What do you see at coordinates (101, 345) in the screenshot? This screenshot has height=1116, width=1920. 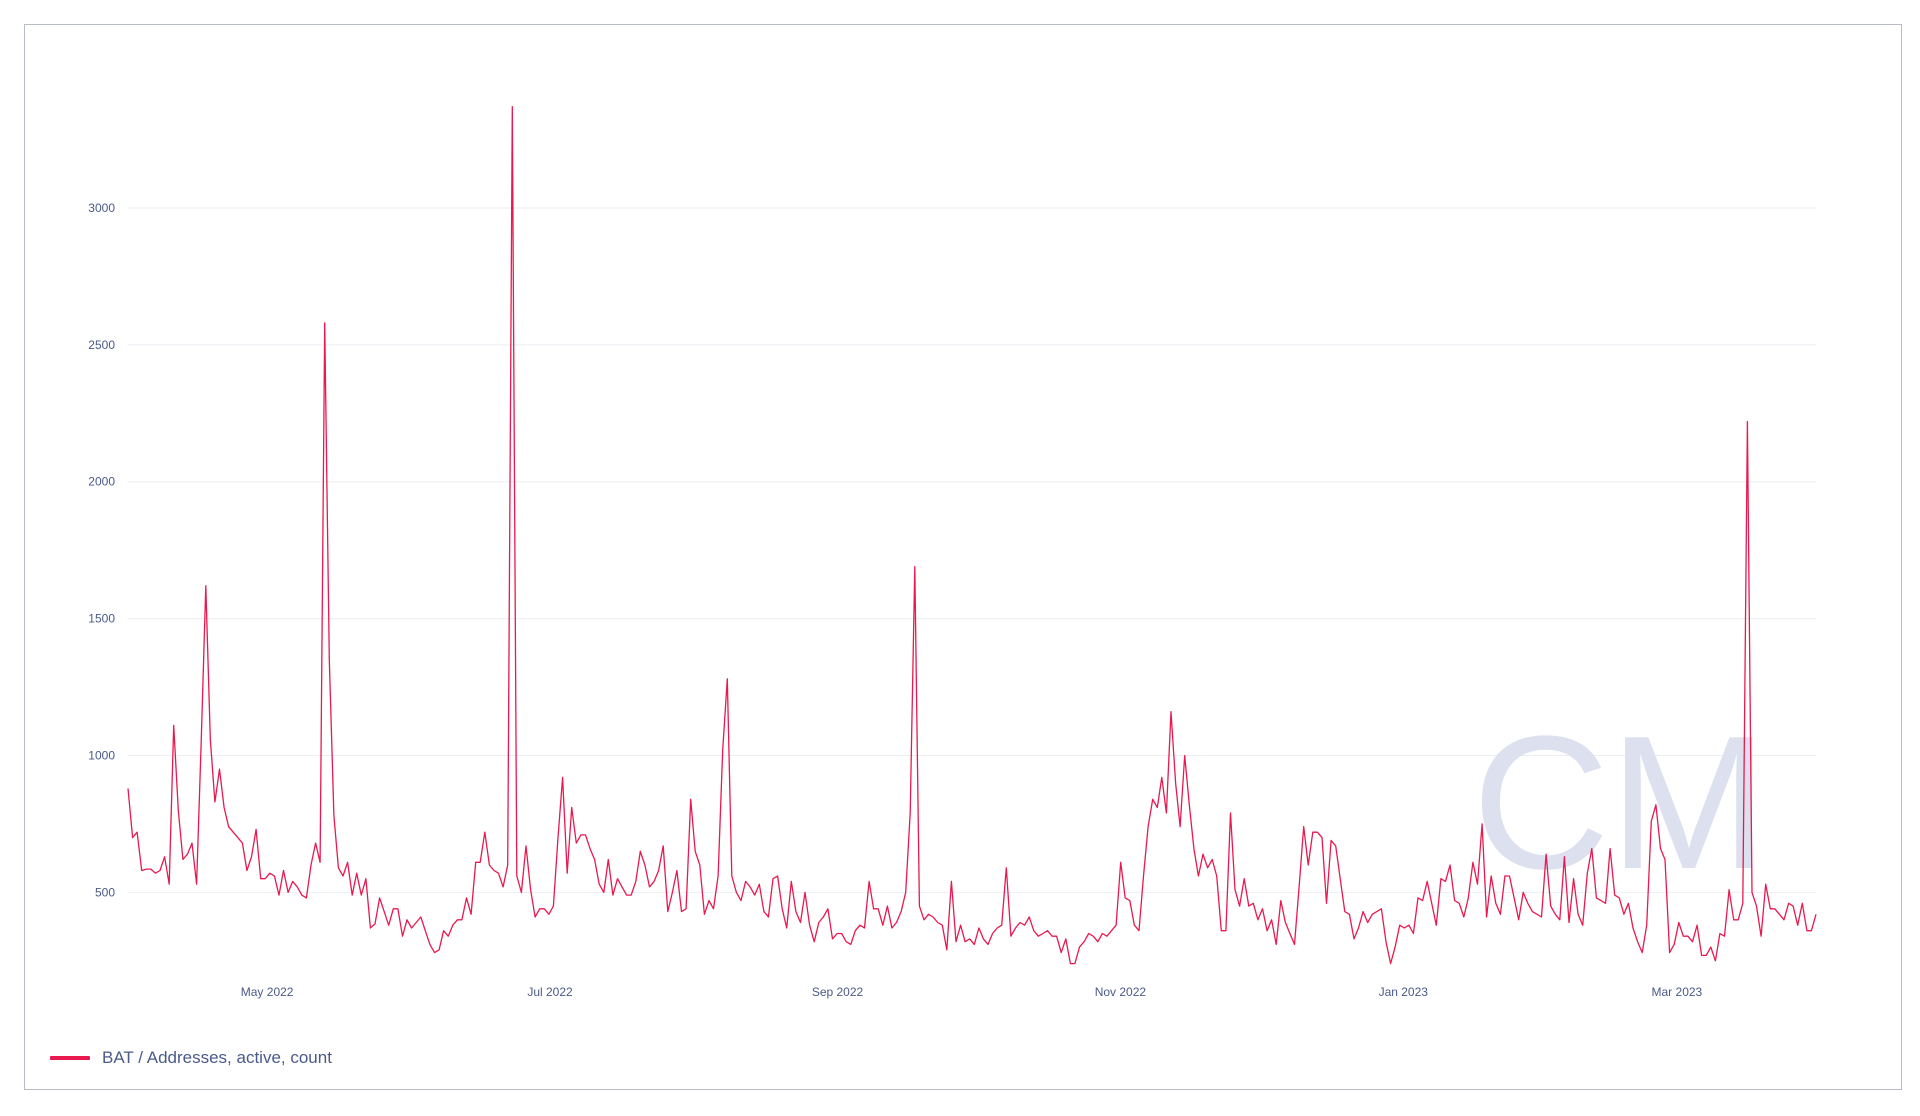 I see `y-tick-label: 2500` at bounding box center [101, 345].